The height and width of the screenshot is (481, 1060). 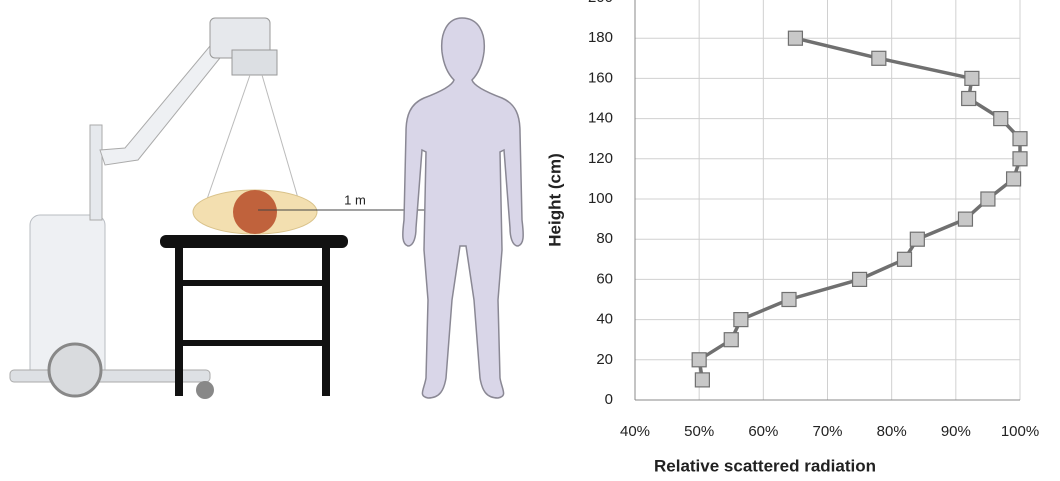 What do you see at coordinates (600, 77) in the screenshot?
I see `y-tick-label: 160` at bounding box center [600, 77].